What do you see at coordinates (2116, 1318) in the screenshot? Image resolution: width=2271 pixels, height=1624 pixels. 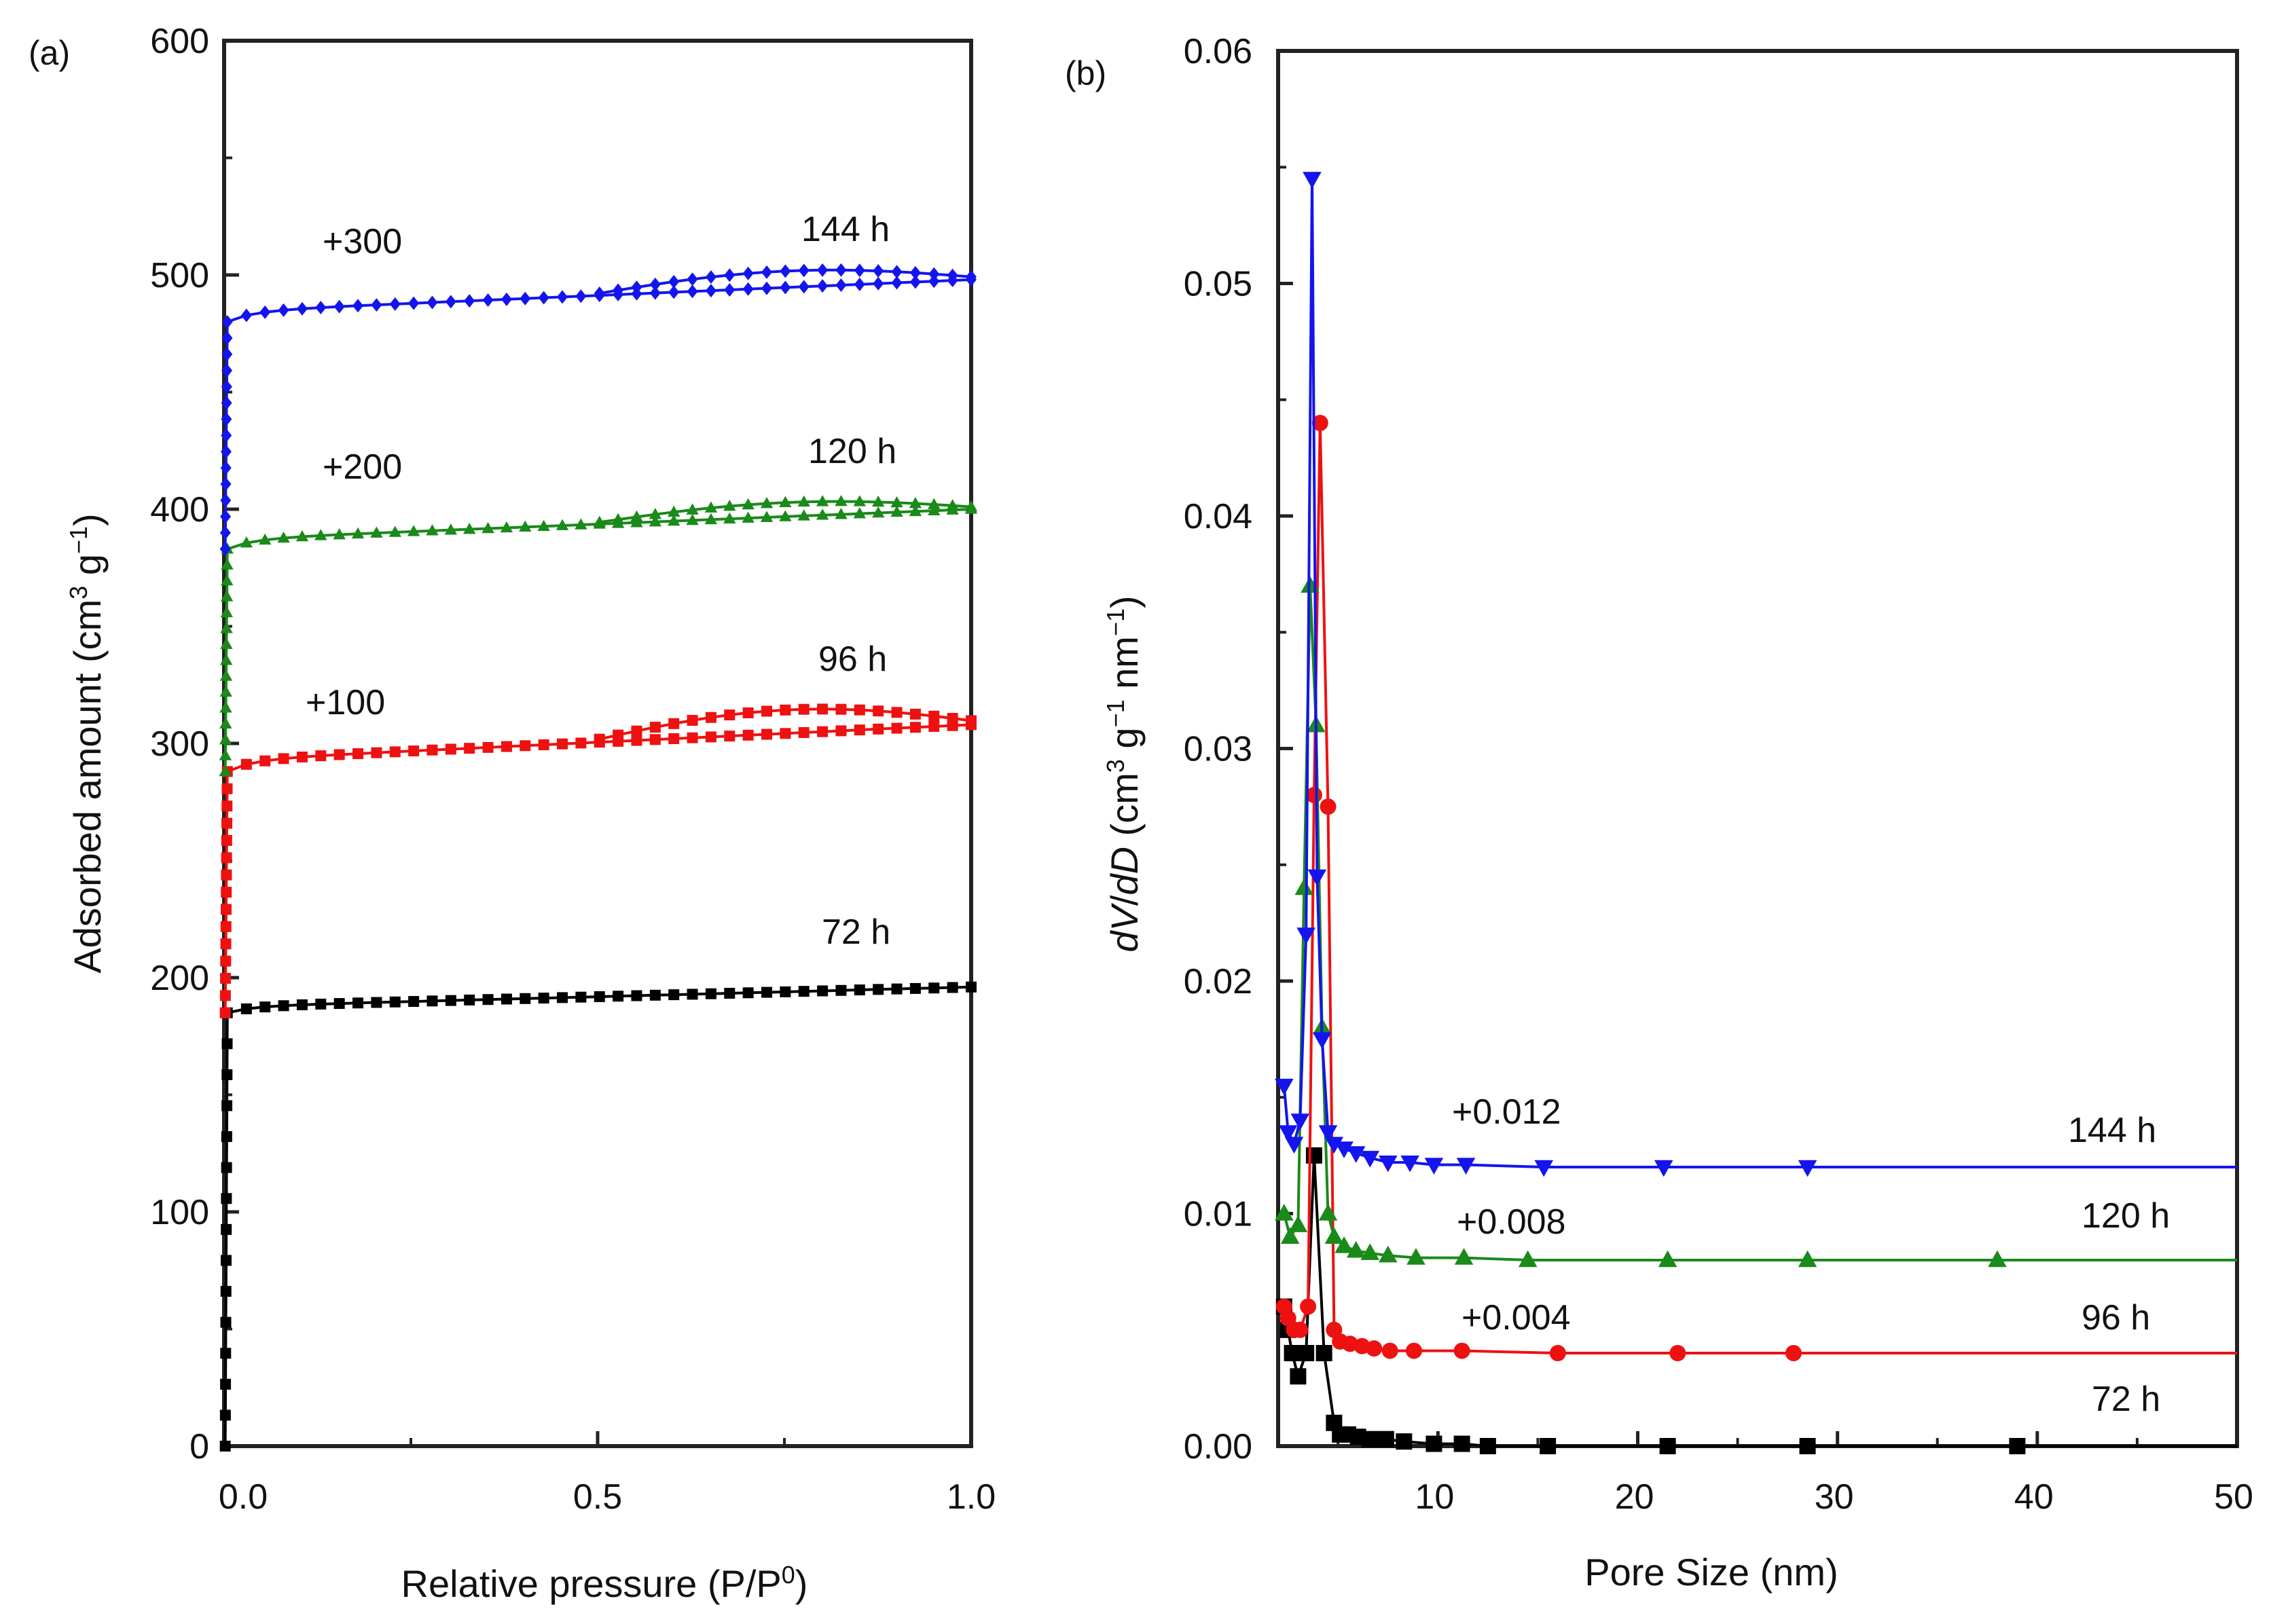 I see `panel-b-series-label: 96 h` at bounding box center [2116, 1318].